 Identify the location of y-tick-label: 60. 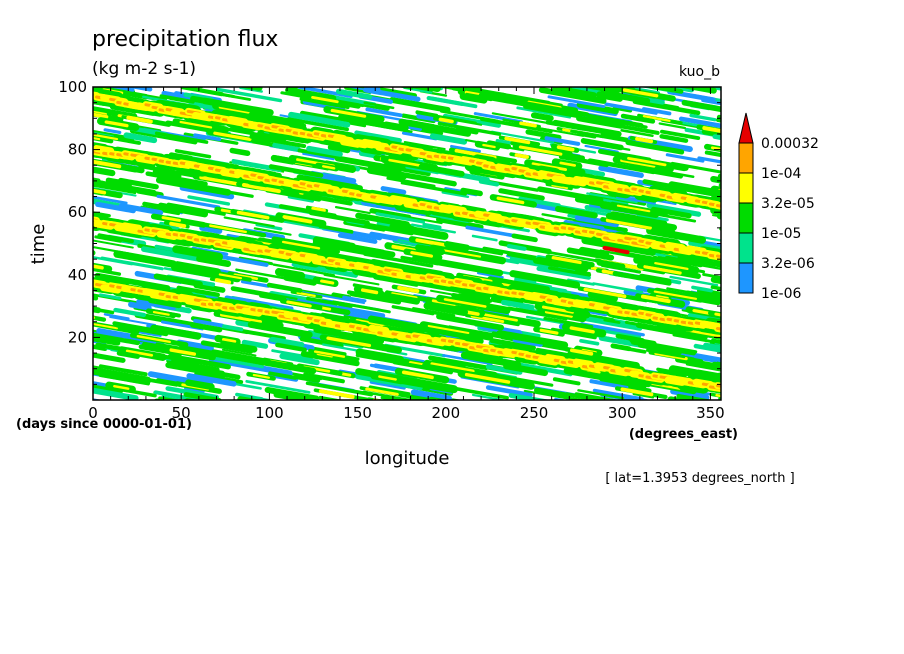
(77, 212).